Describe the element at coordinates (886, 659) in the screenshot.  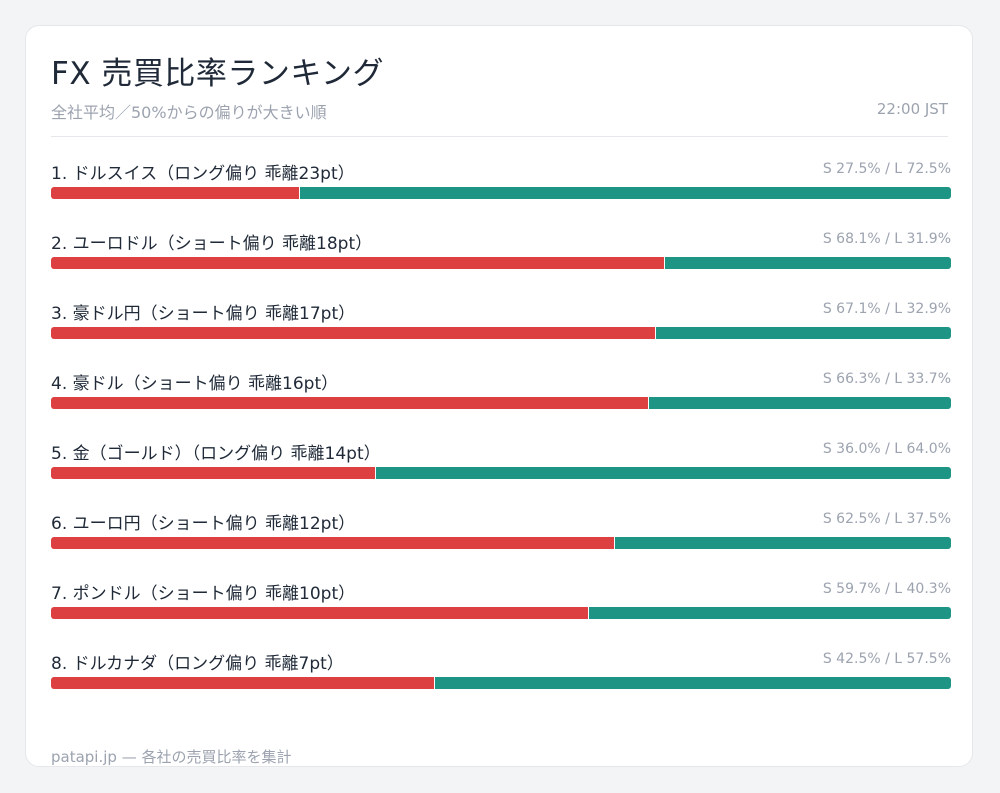
I see `row-ratio-text: S 42.5% / L 57.5%` at that location.